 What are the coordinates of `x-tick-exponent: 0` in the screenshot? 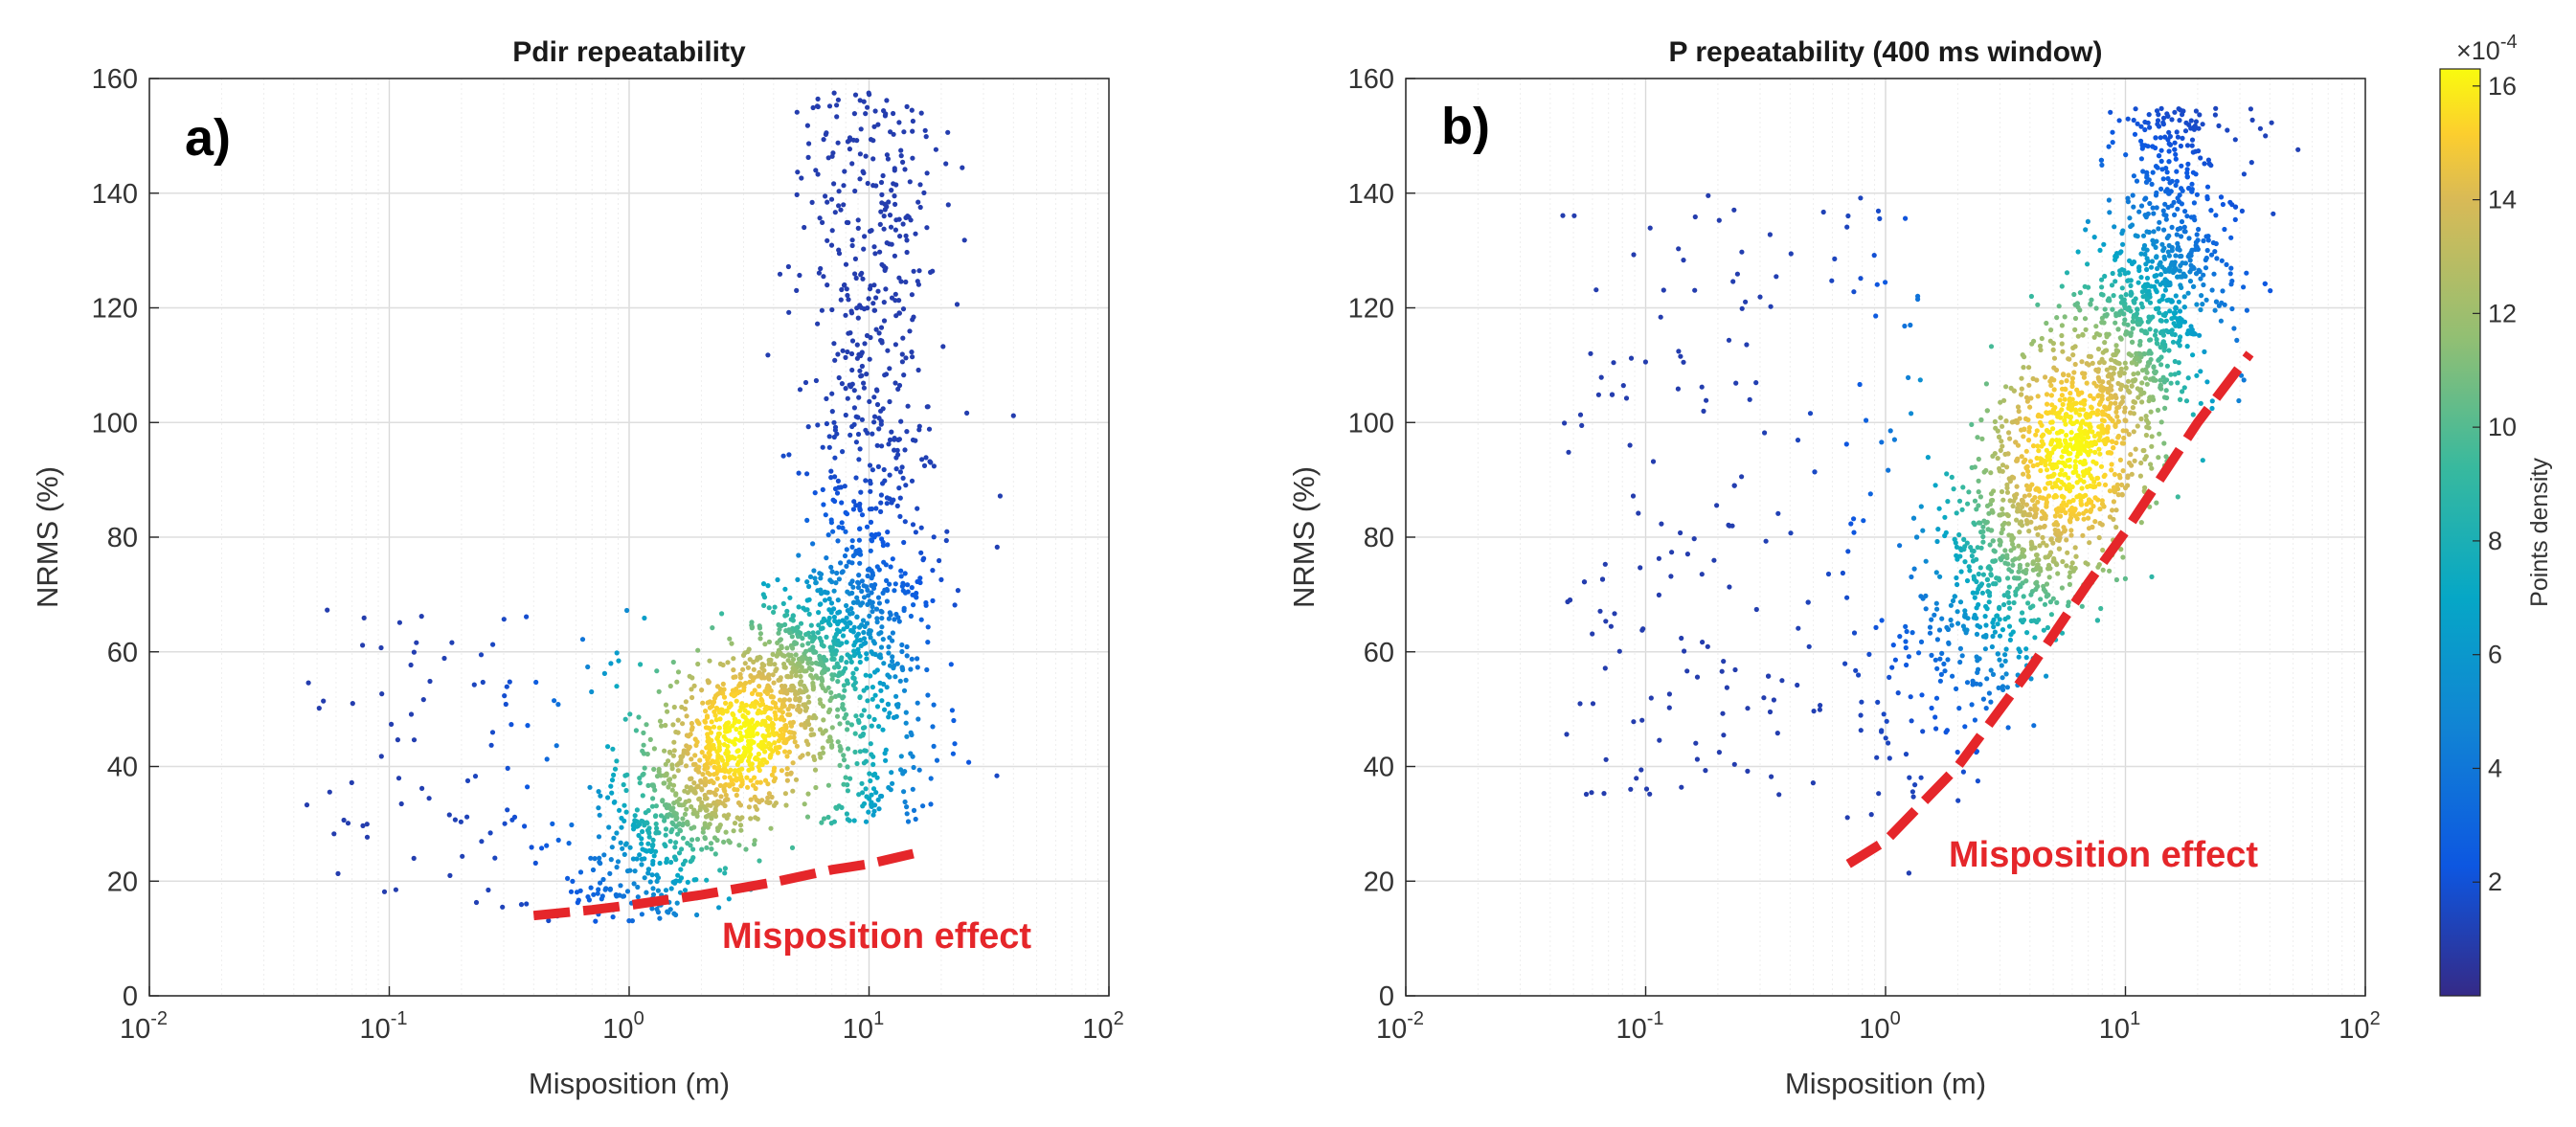 It's located at (1895, 1018).